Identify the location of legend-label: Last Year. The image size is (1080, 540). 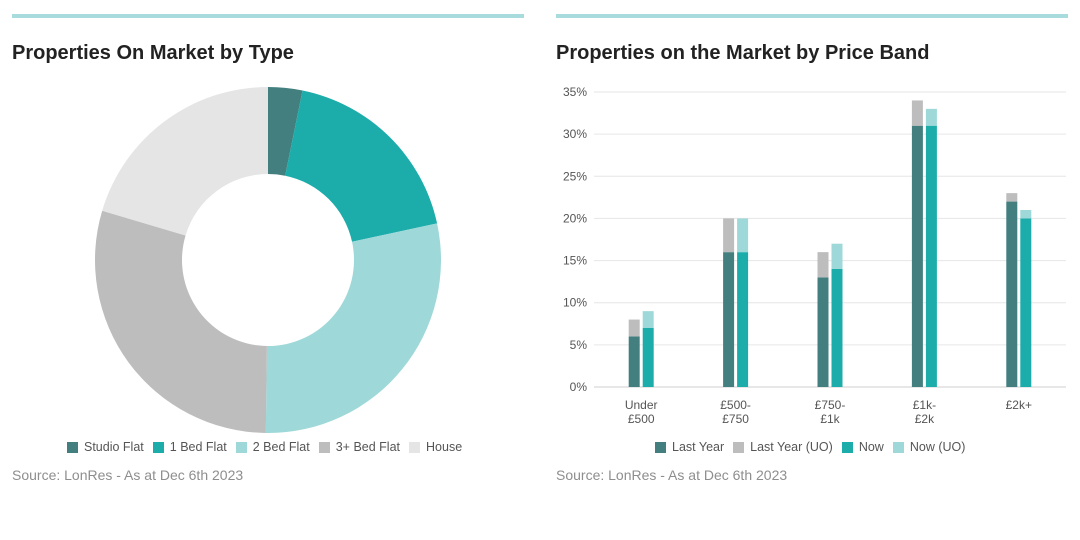
(698, 447).